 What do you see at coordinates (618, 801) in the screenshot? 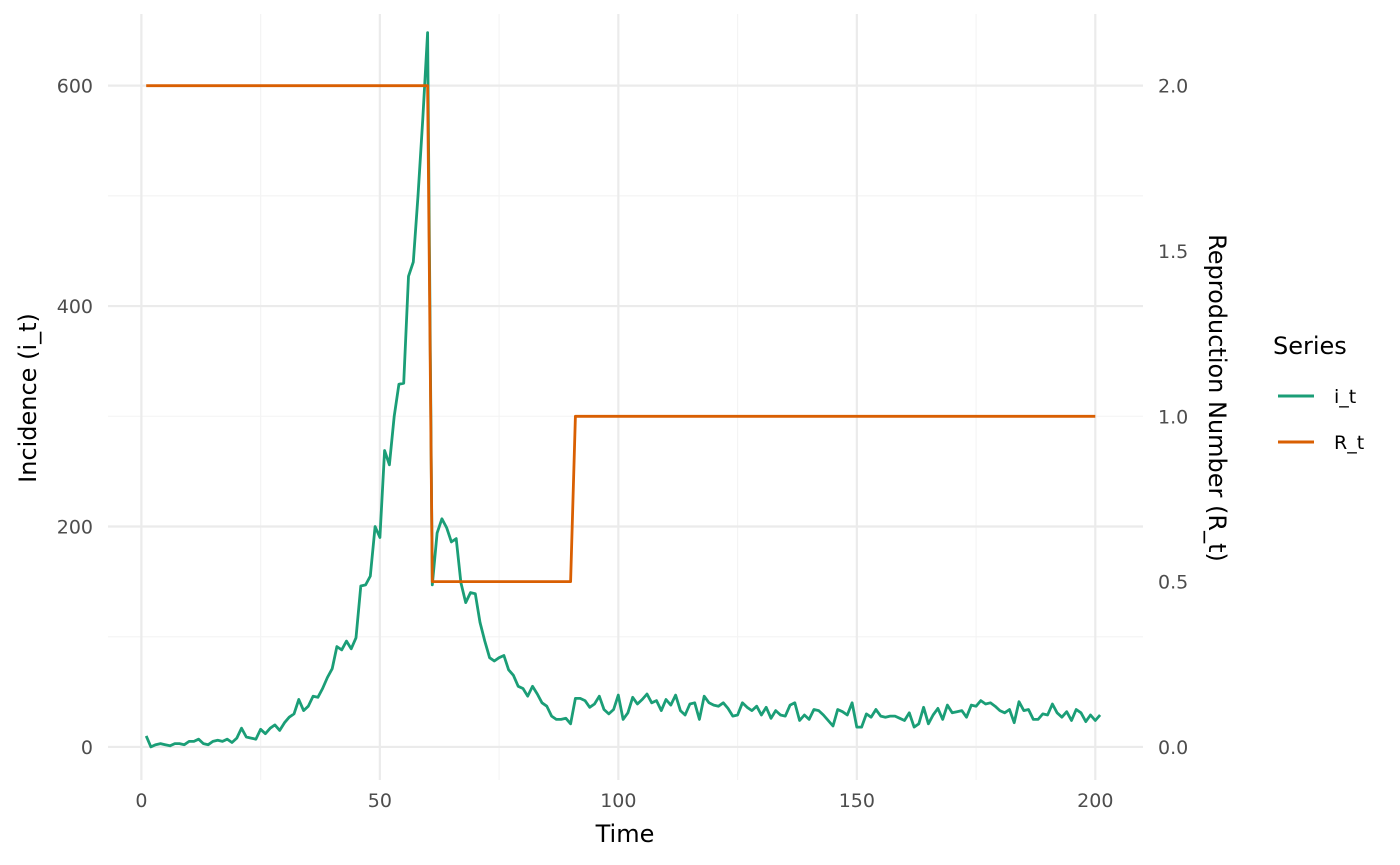
I see `x-tick-label: 100` at bounding box center [618, 801].